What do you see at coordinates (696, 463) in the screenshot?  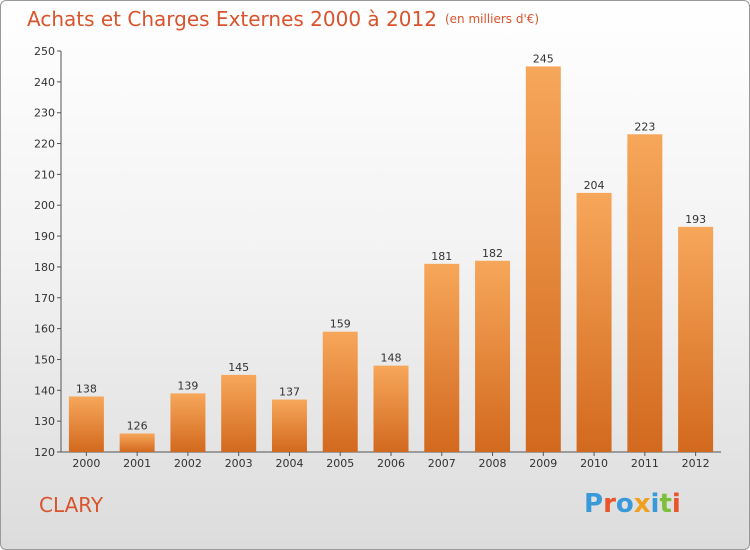 I see `x-tick-label: 2012` at bounding box center [696, 463].